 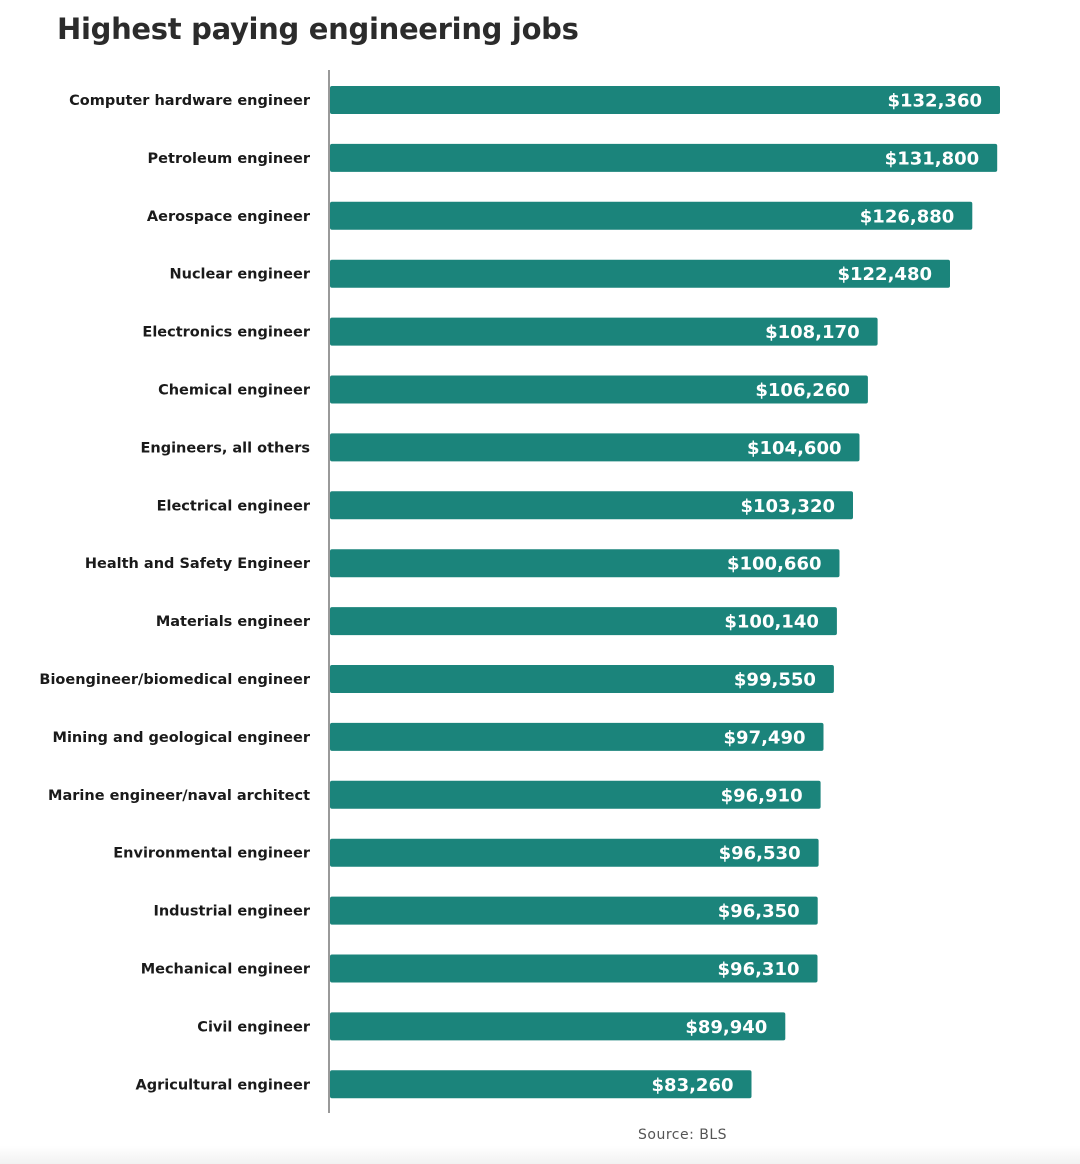 I want to click on bar-environmental-engineer, so click(x=574, y=852).